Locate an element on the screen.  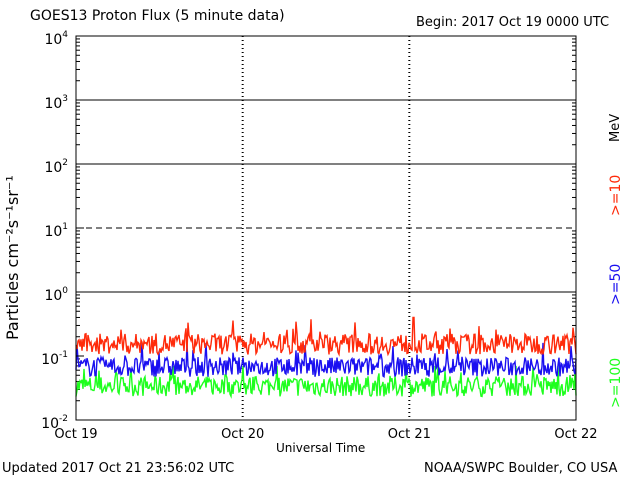
x-tick-label: Oct 20 is located at coordinates (242, 434).